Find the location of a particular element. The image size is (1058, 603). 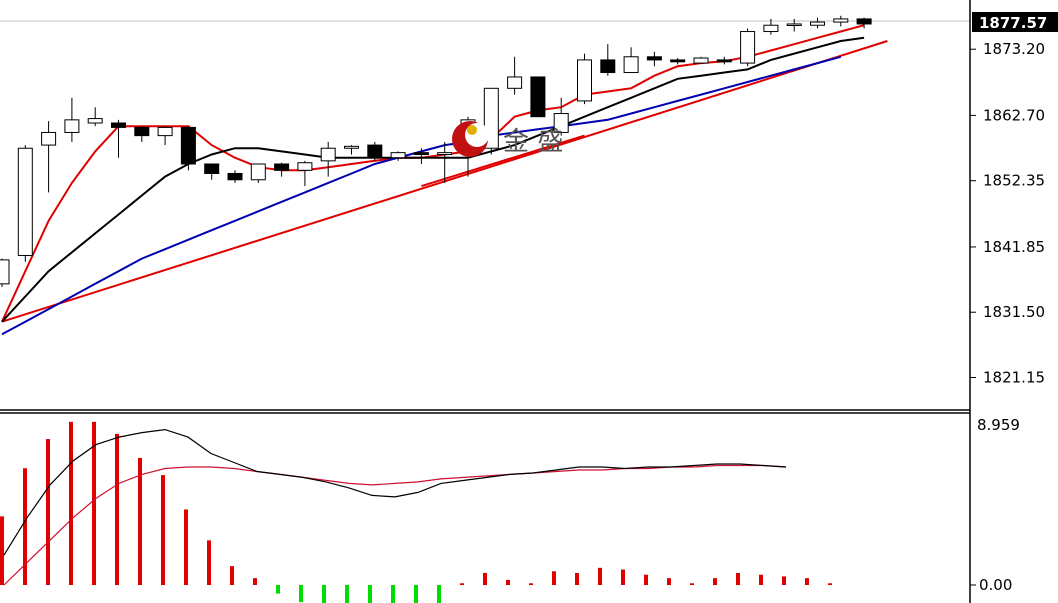

watermark-logo: 金 盛 is located at coordinates (507, 139).